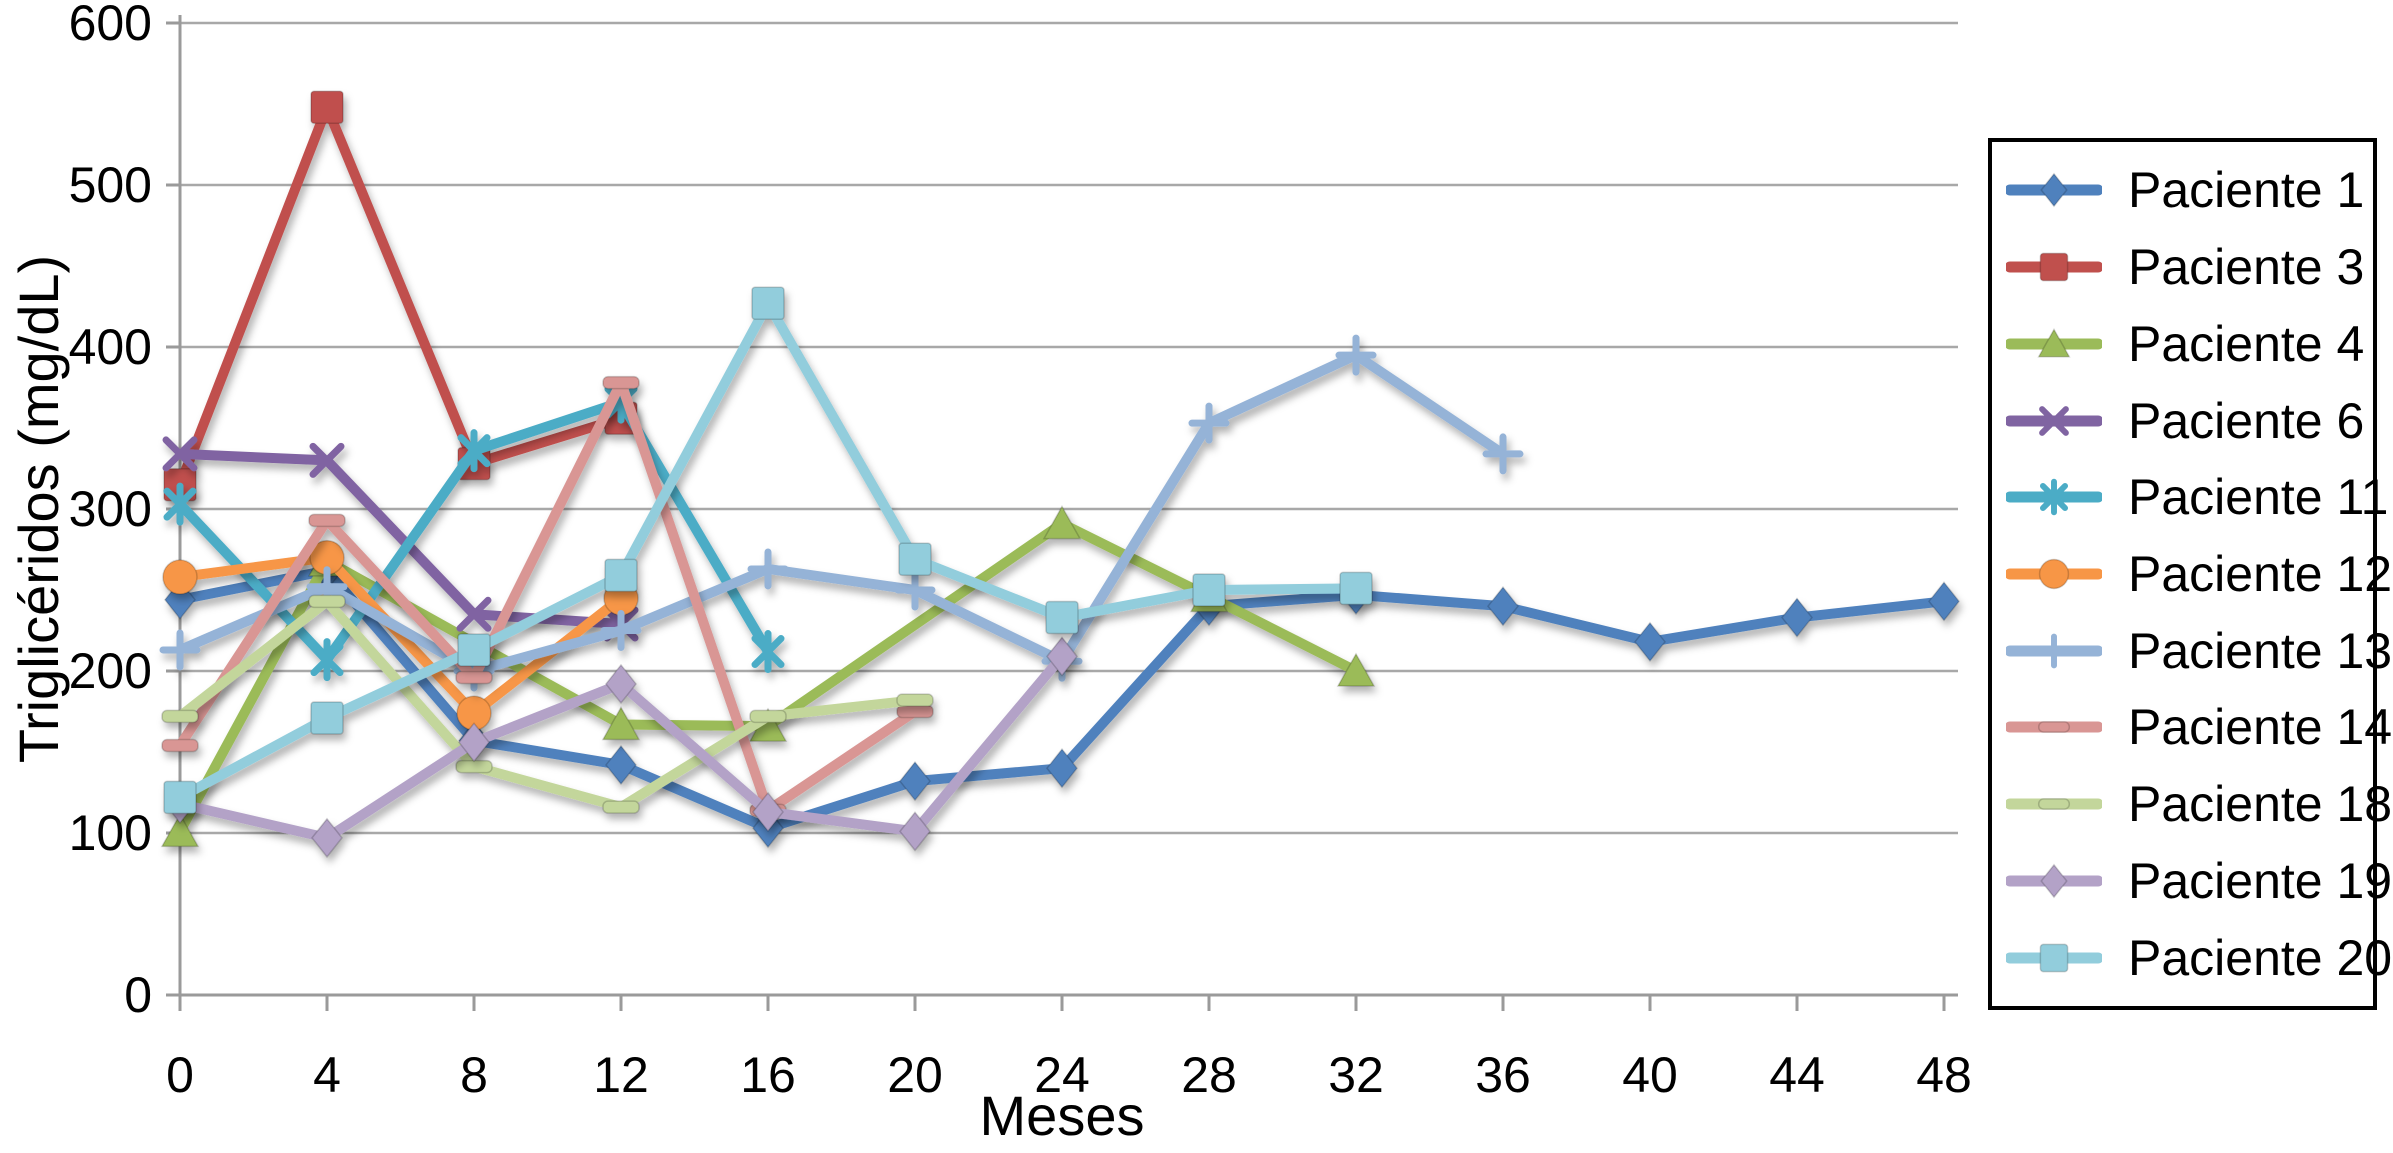 The height and width of the screenshot is (1153, 2393). I want to click on legend-item-paciente-19: Paciente 19, so click(2199, 881).